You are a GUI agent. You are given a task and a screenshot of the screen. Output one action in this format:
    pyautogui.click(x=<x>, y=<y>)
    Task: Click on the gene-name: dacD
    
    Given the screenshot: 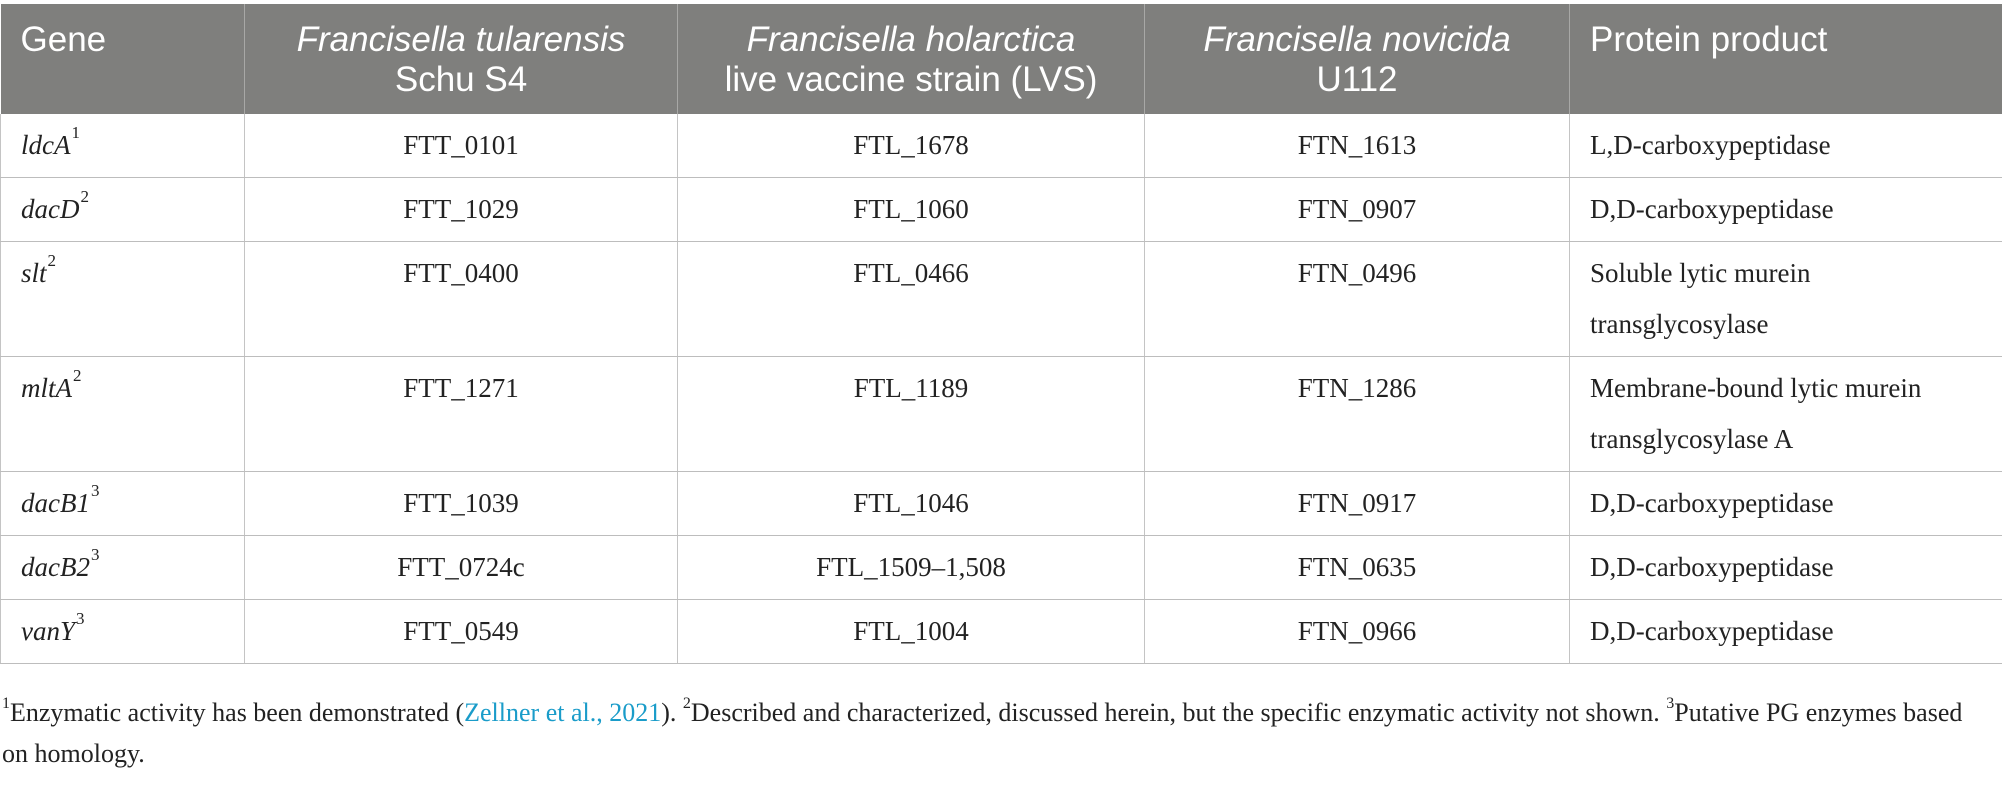 What is the action you would take?
    pyautogui.click(x=50, y=209)
    